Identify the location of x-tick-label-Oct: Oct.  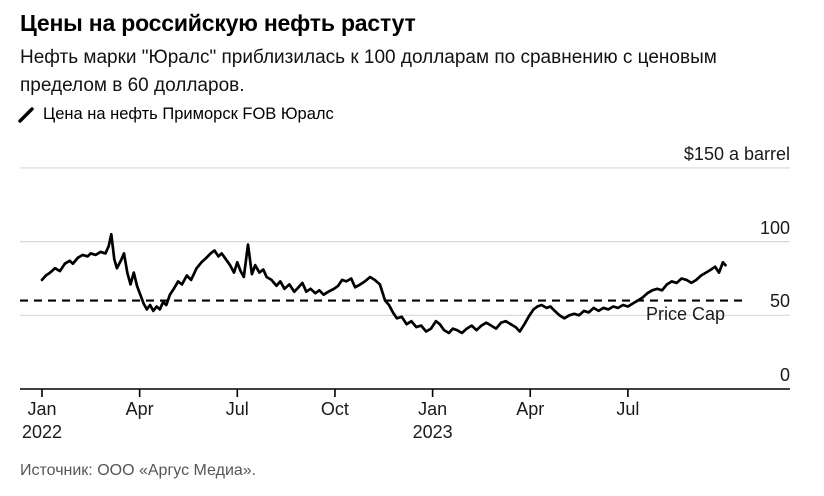
(334, 409).